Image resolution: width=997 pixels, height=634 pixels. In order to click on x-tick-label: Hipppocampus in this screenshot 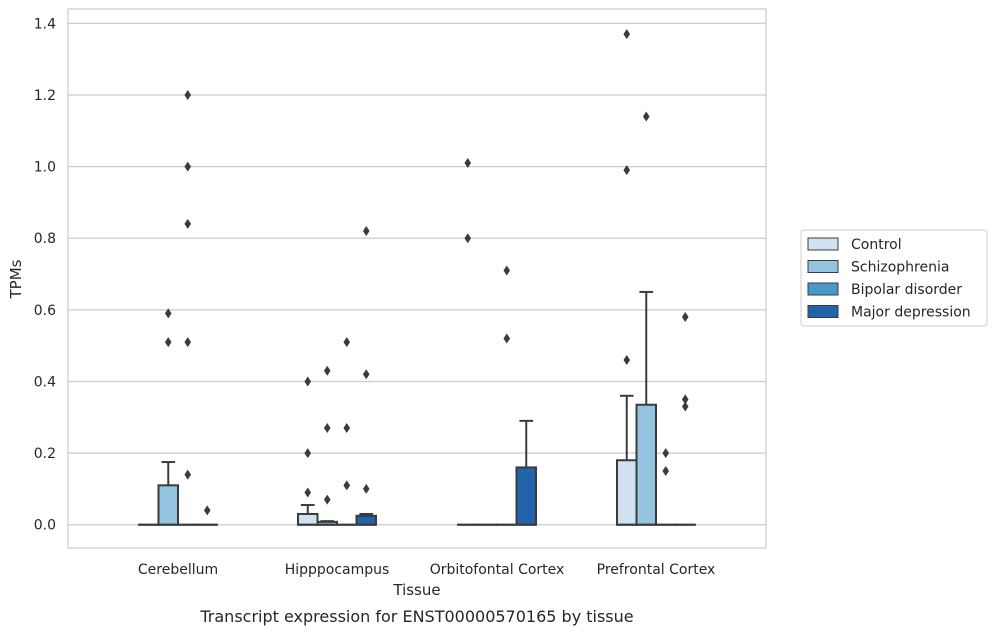, I will do `click(337, 570)`.